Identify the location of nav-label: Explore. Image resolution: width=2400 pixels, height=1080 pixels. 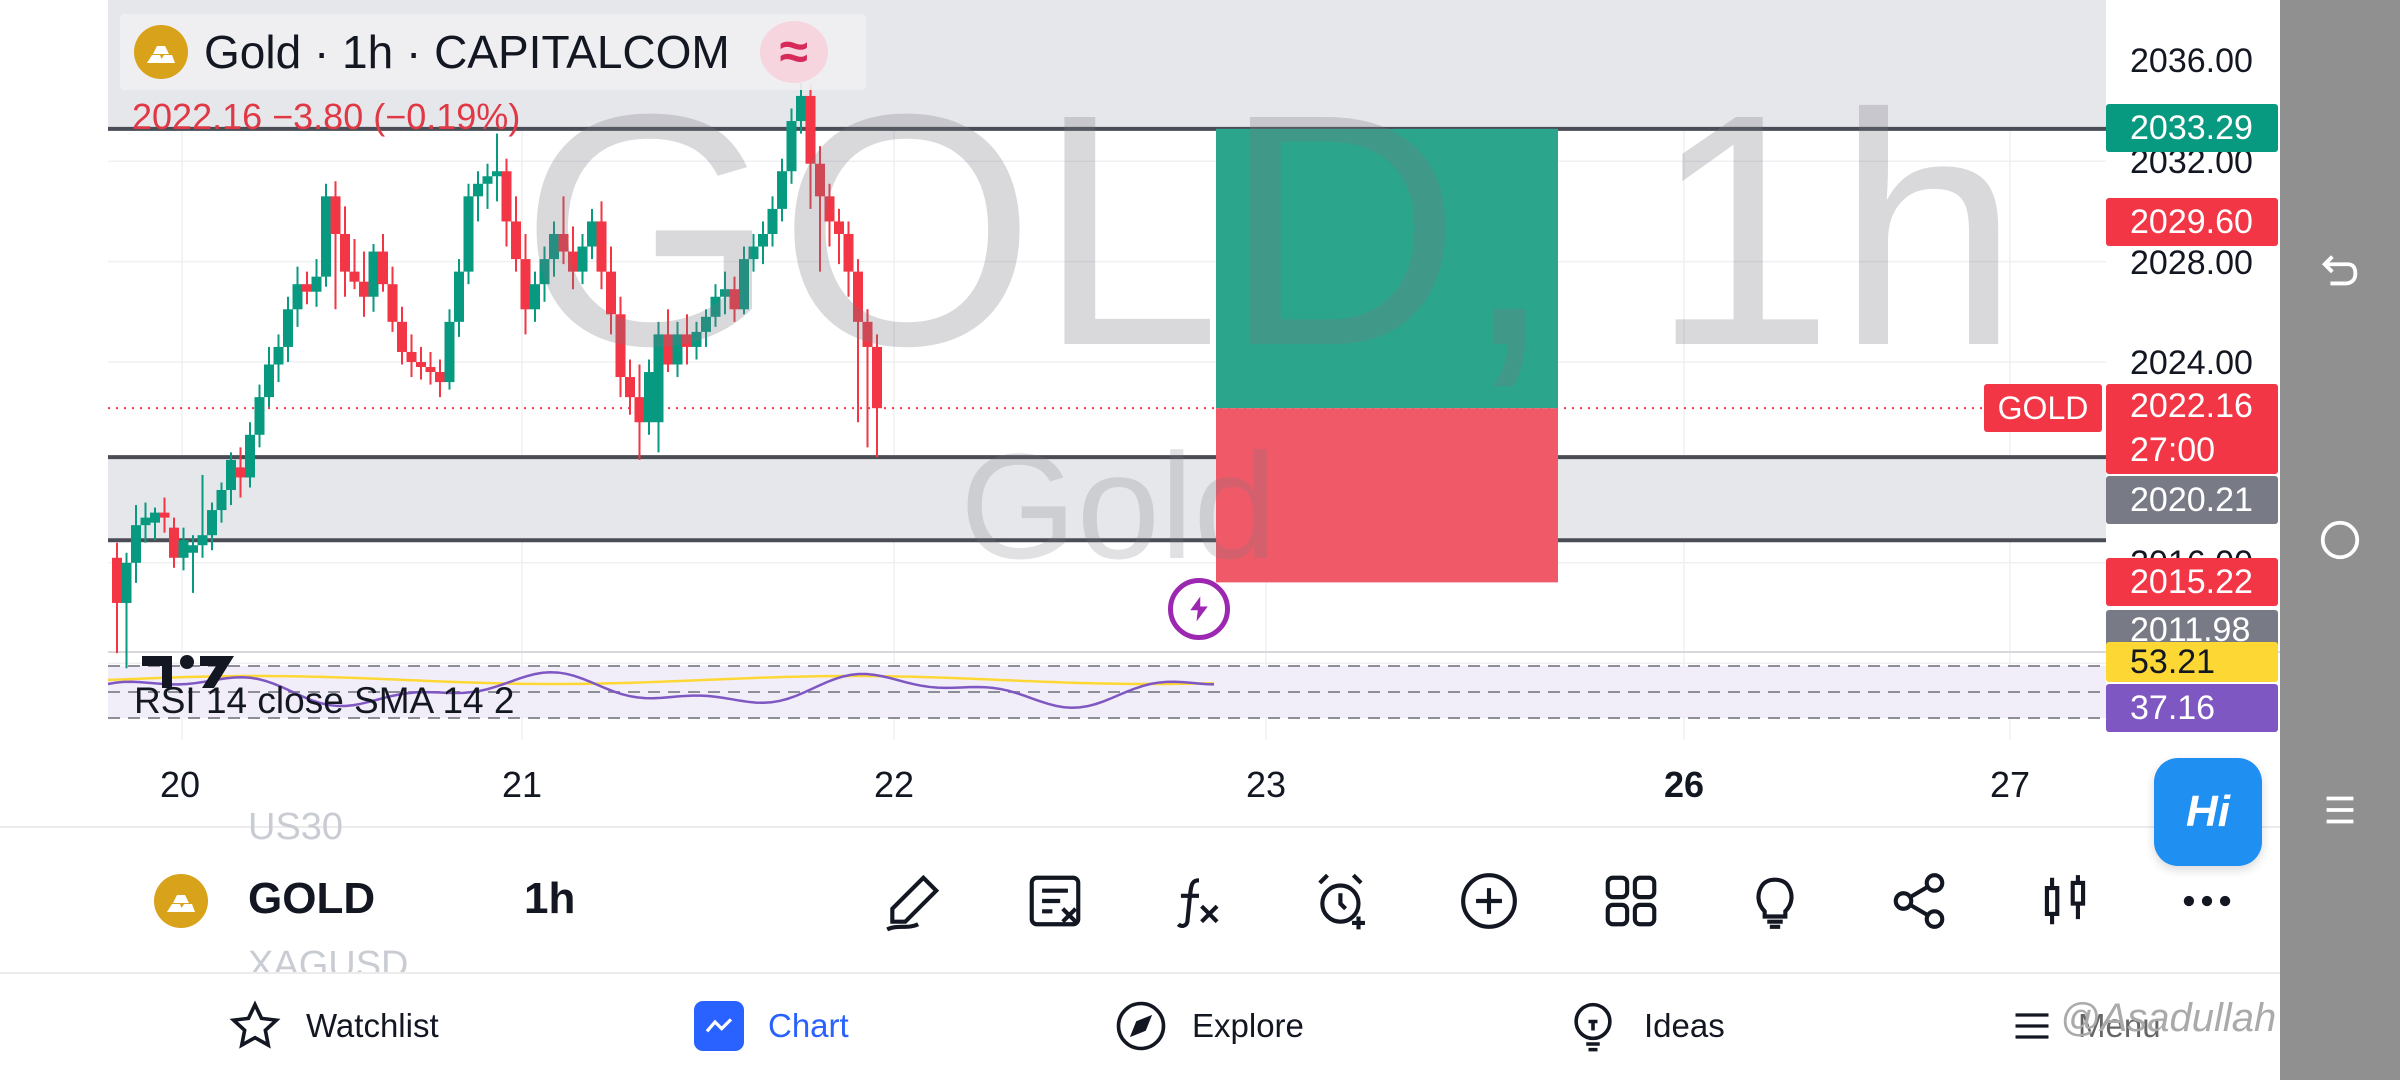
(1248, 1025).